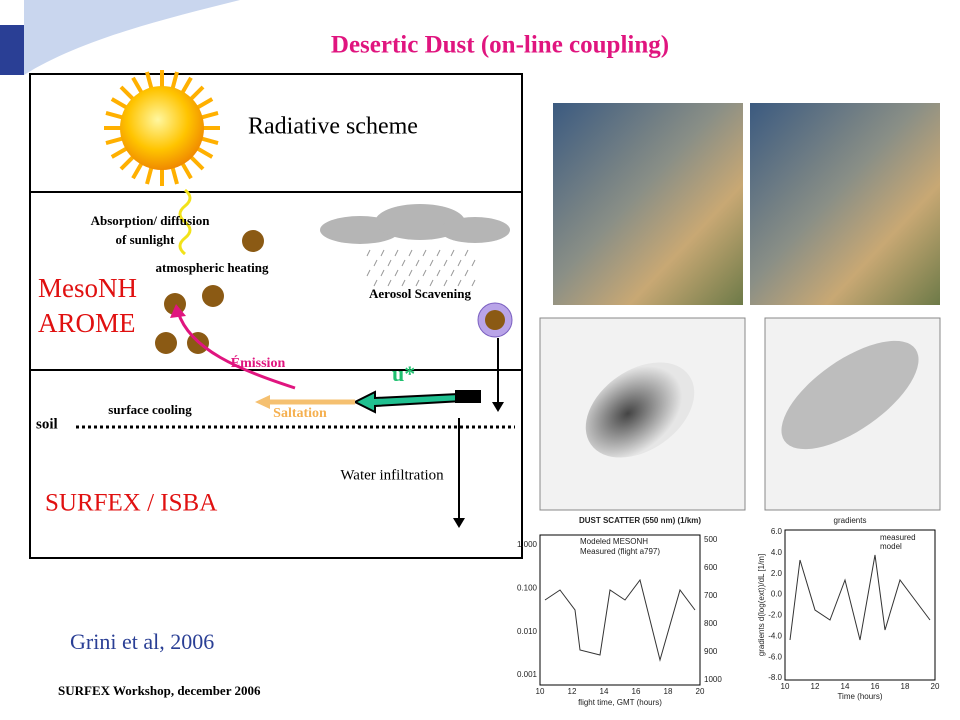  I want to click on infiltration-label: Water infiltration, so click(392, 475).